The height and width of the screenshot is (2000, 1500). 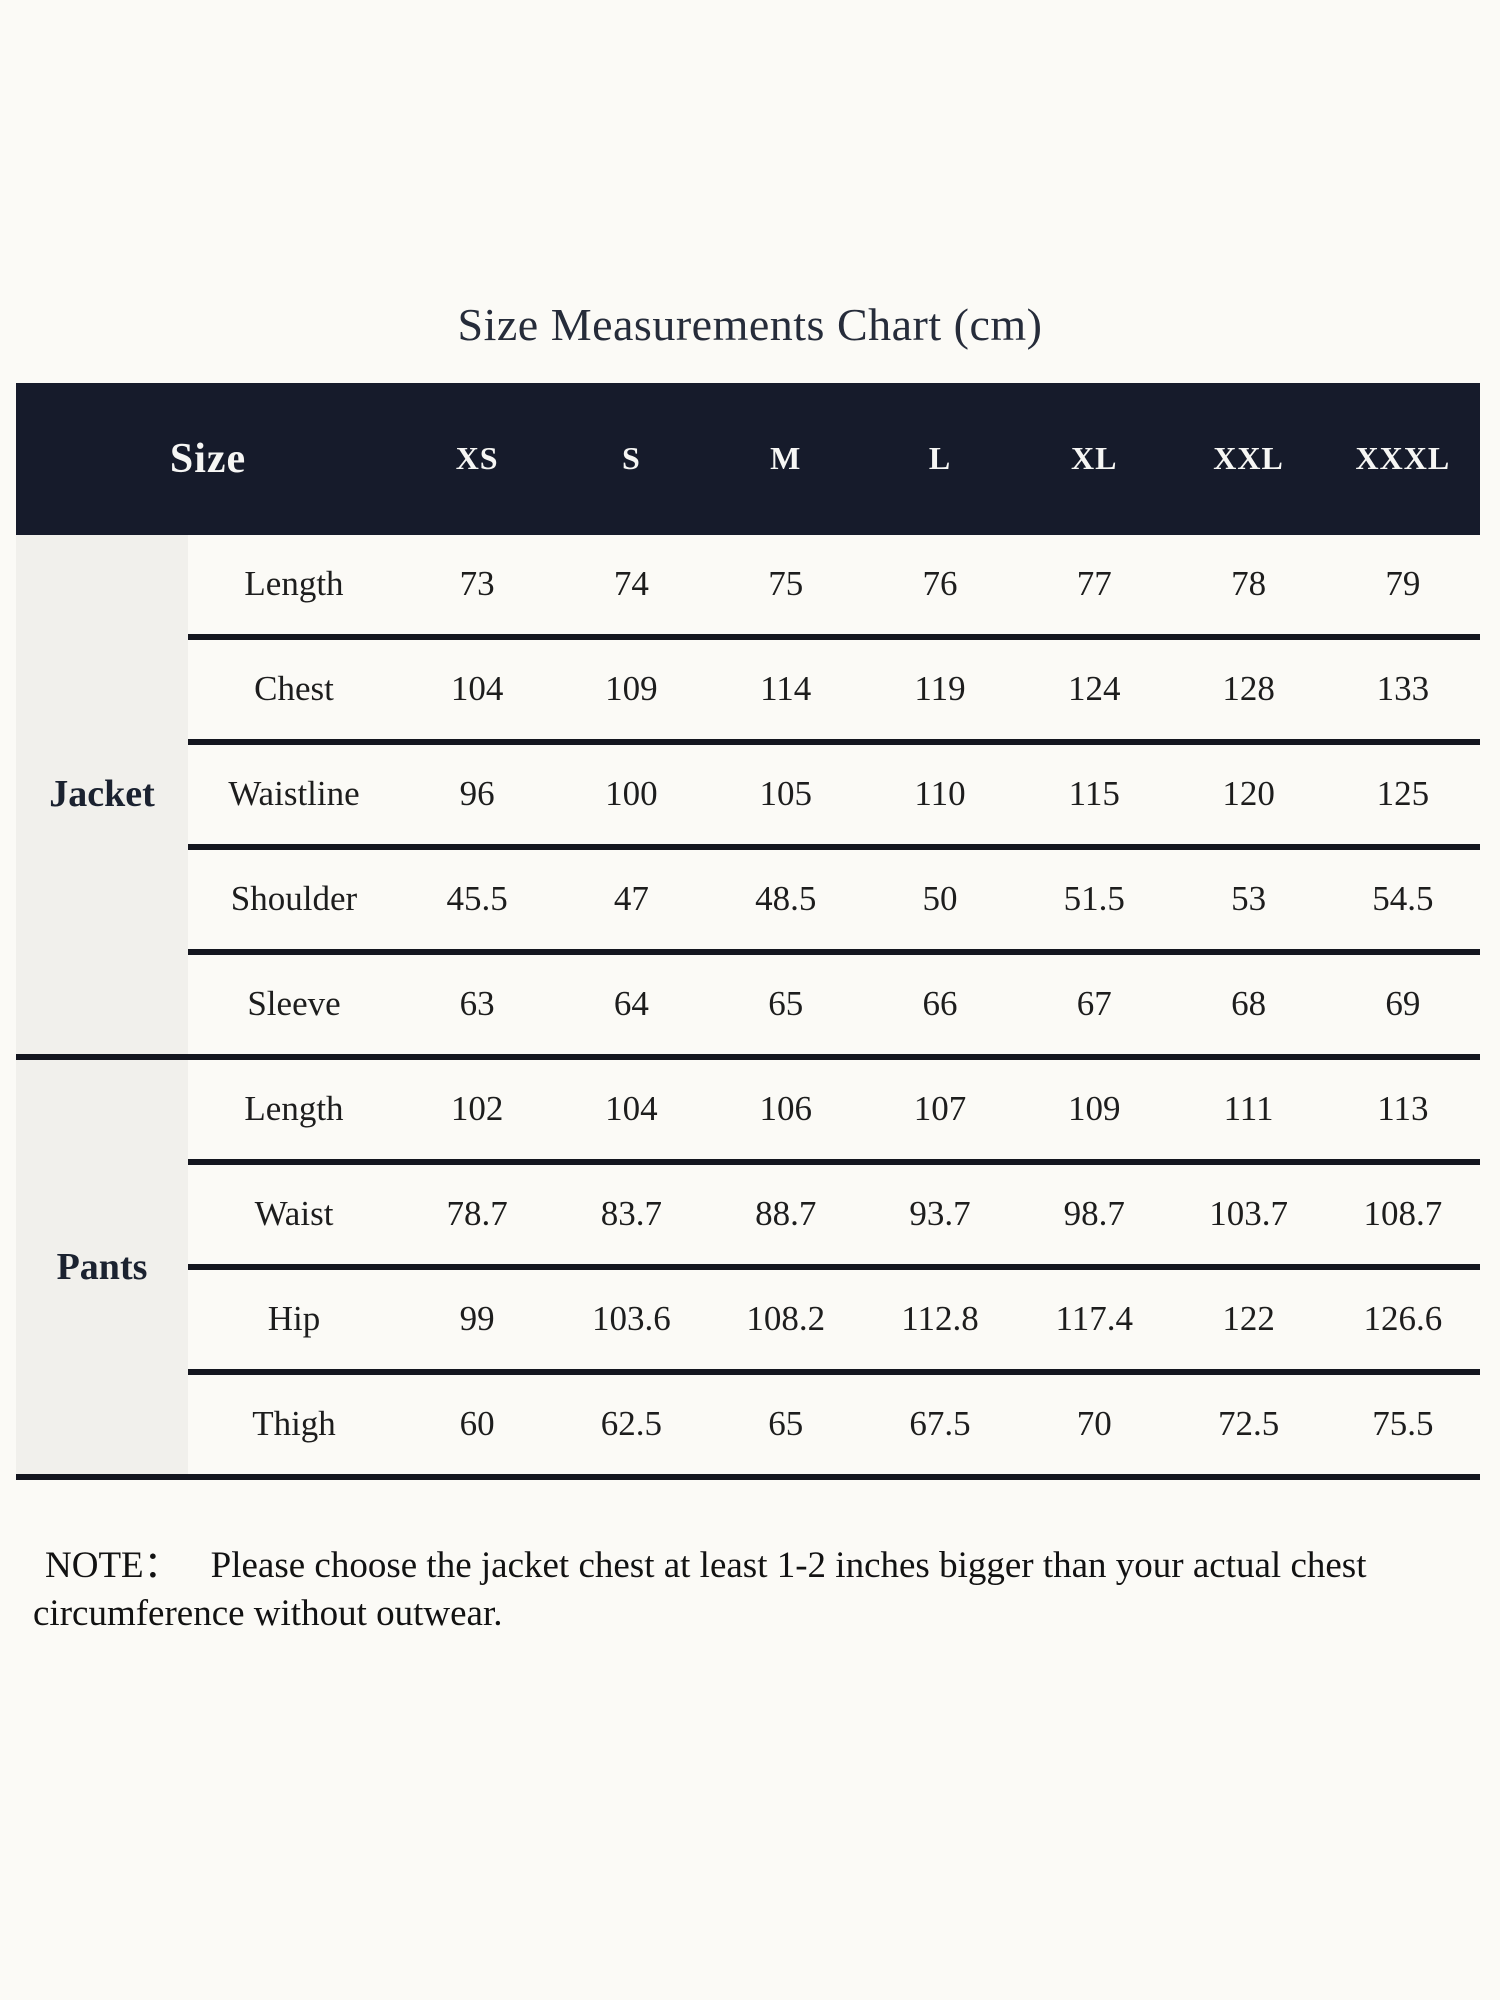 I want to click on table-cell: 60, so click(x=477, y=1427).